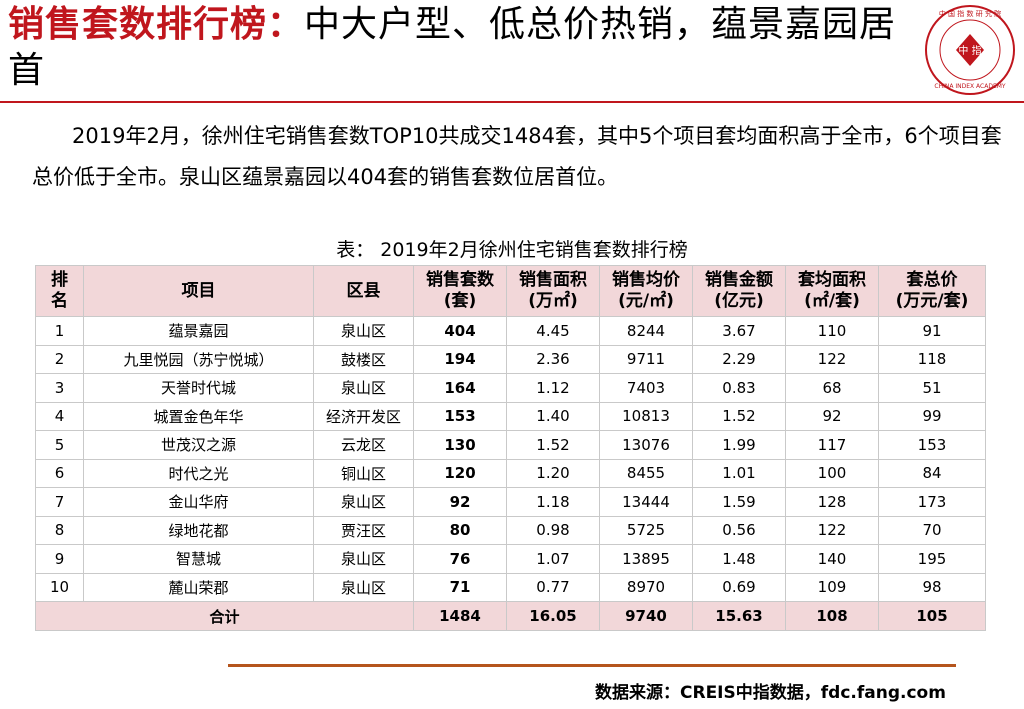  I want to click on table-cell: 2.29, so click(739, 359).